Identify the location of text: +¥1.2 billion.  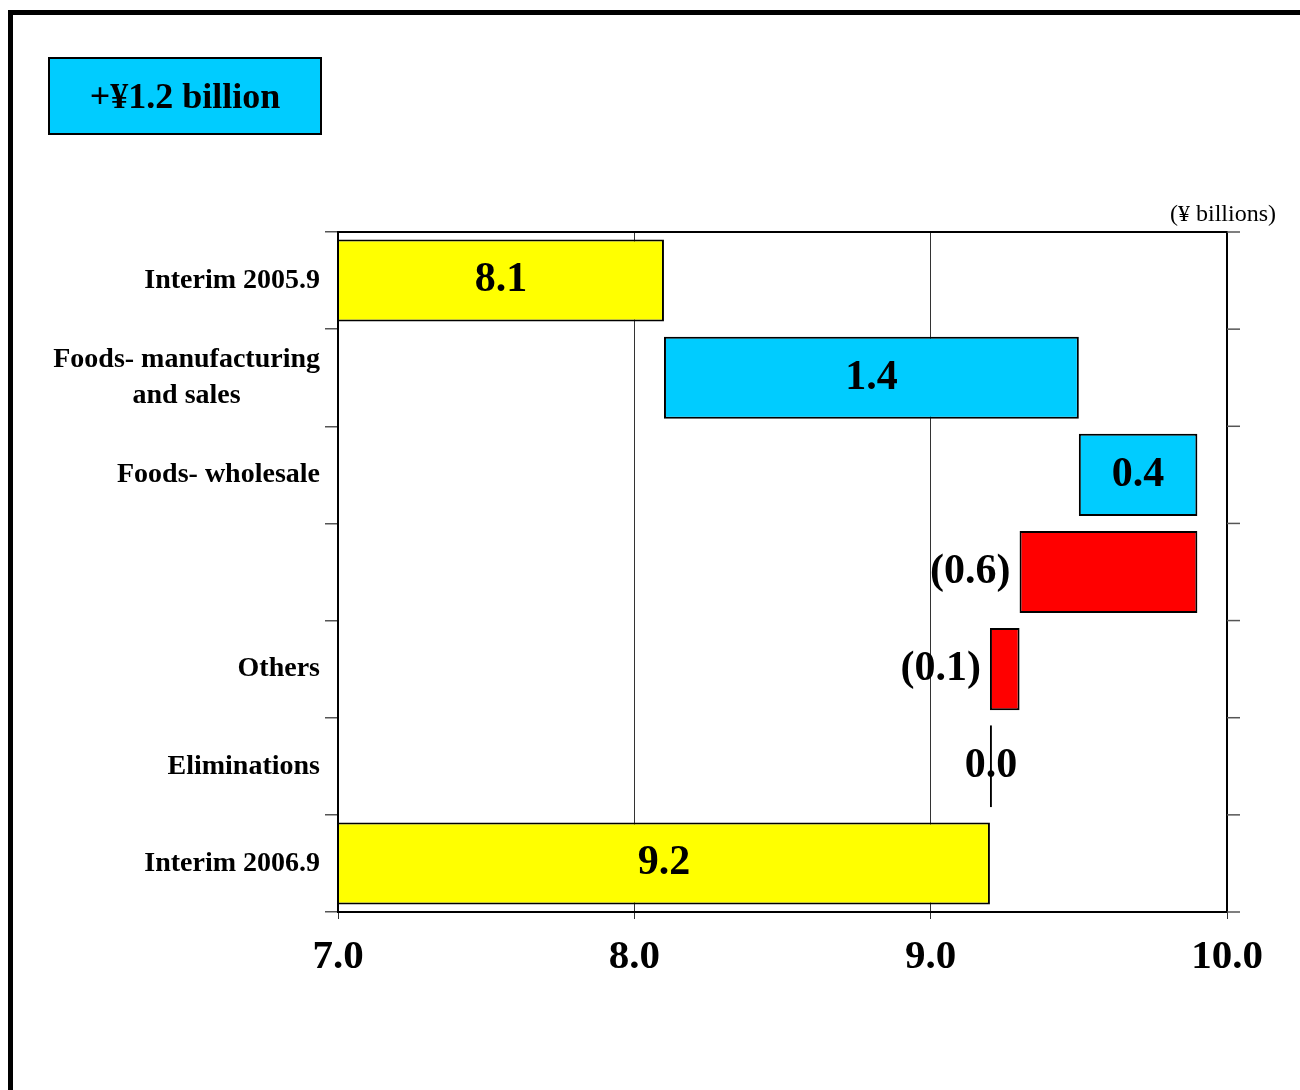
(185, 96).